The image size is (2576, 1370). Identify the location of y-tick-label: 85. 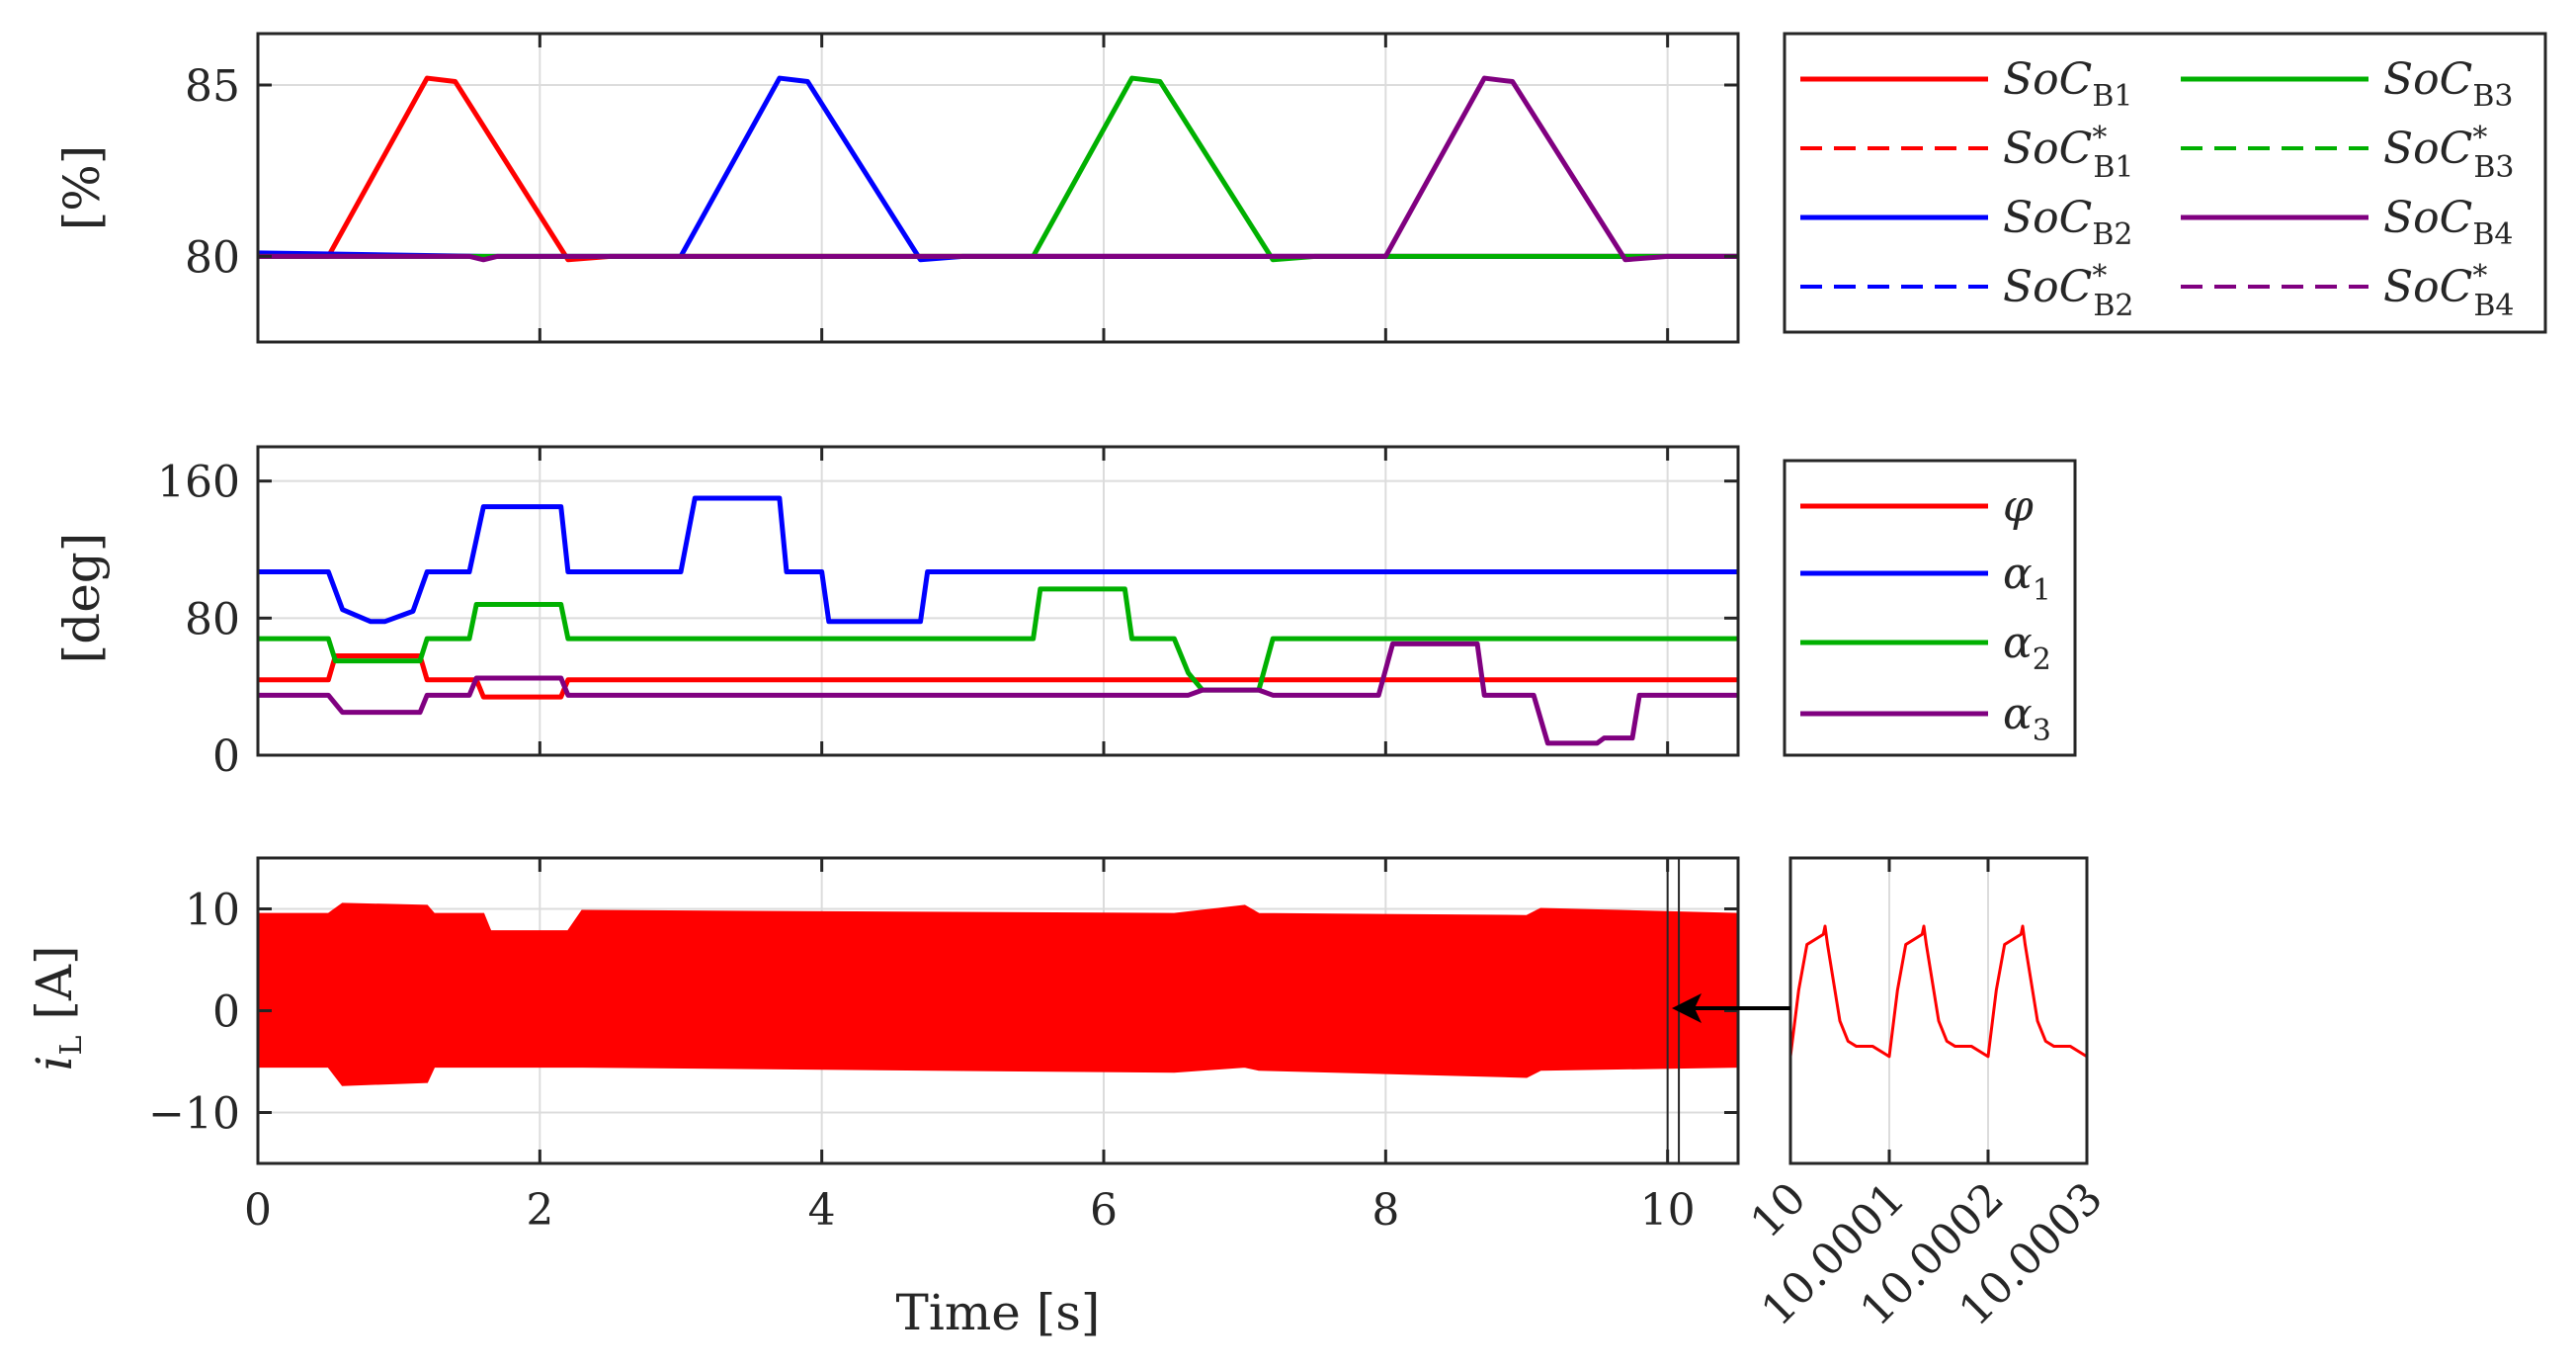
(212, 86).